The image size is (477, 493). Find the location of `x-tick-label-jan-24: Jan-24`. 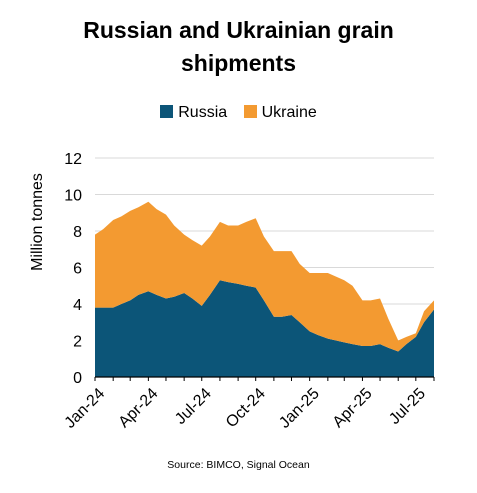

x-tick-label-jan-24: Jan-24 is located at coordinates (85, 408).